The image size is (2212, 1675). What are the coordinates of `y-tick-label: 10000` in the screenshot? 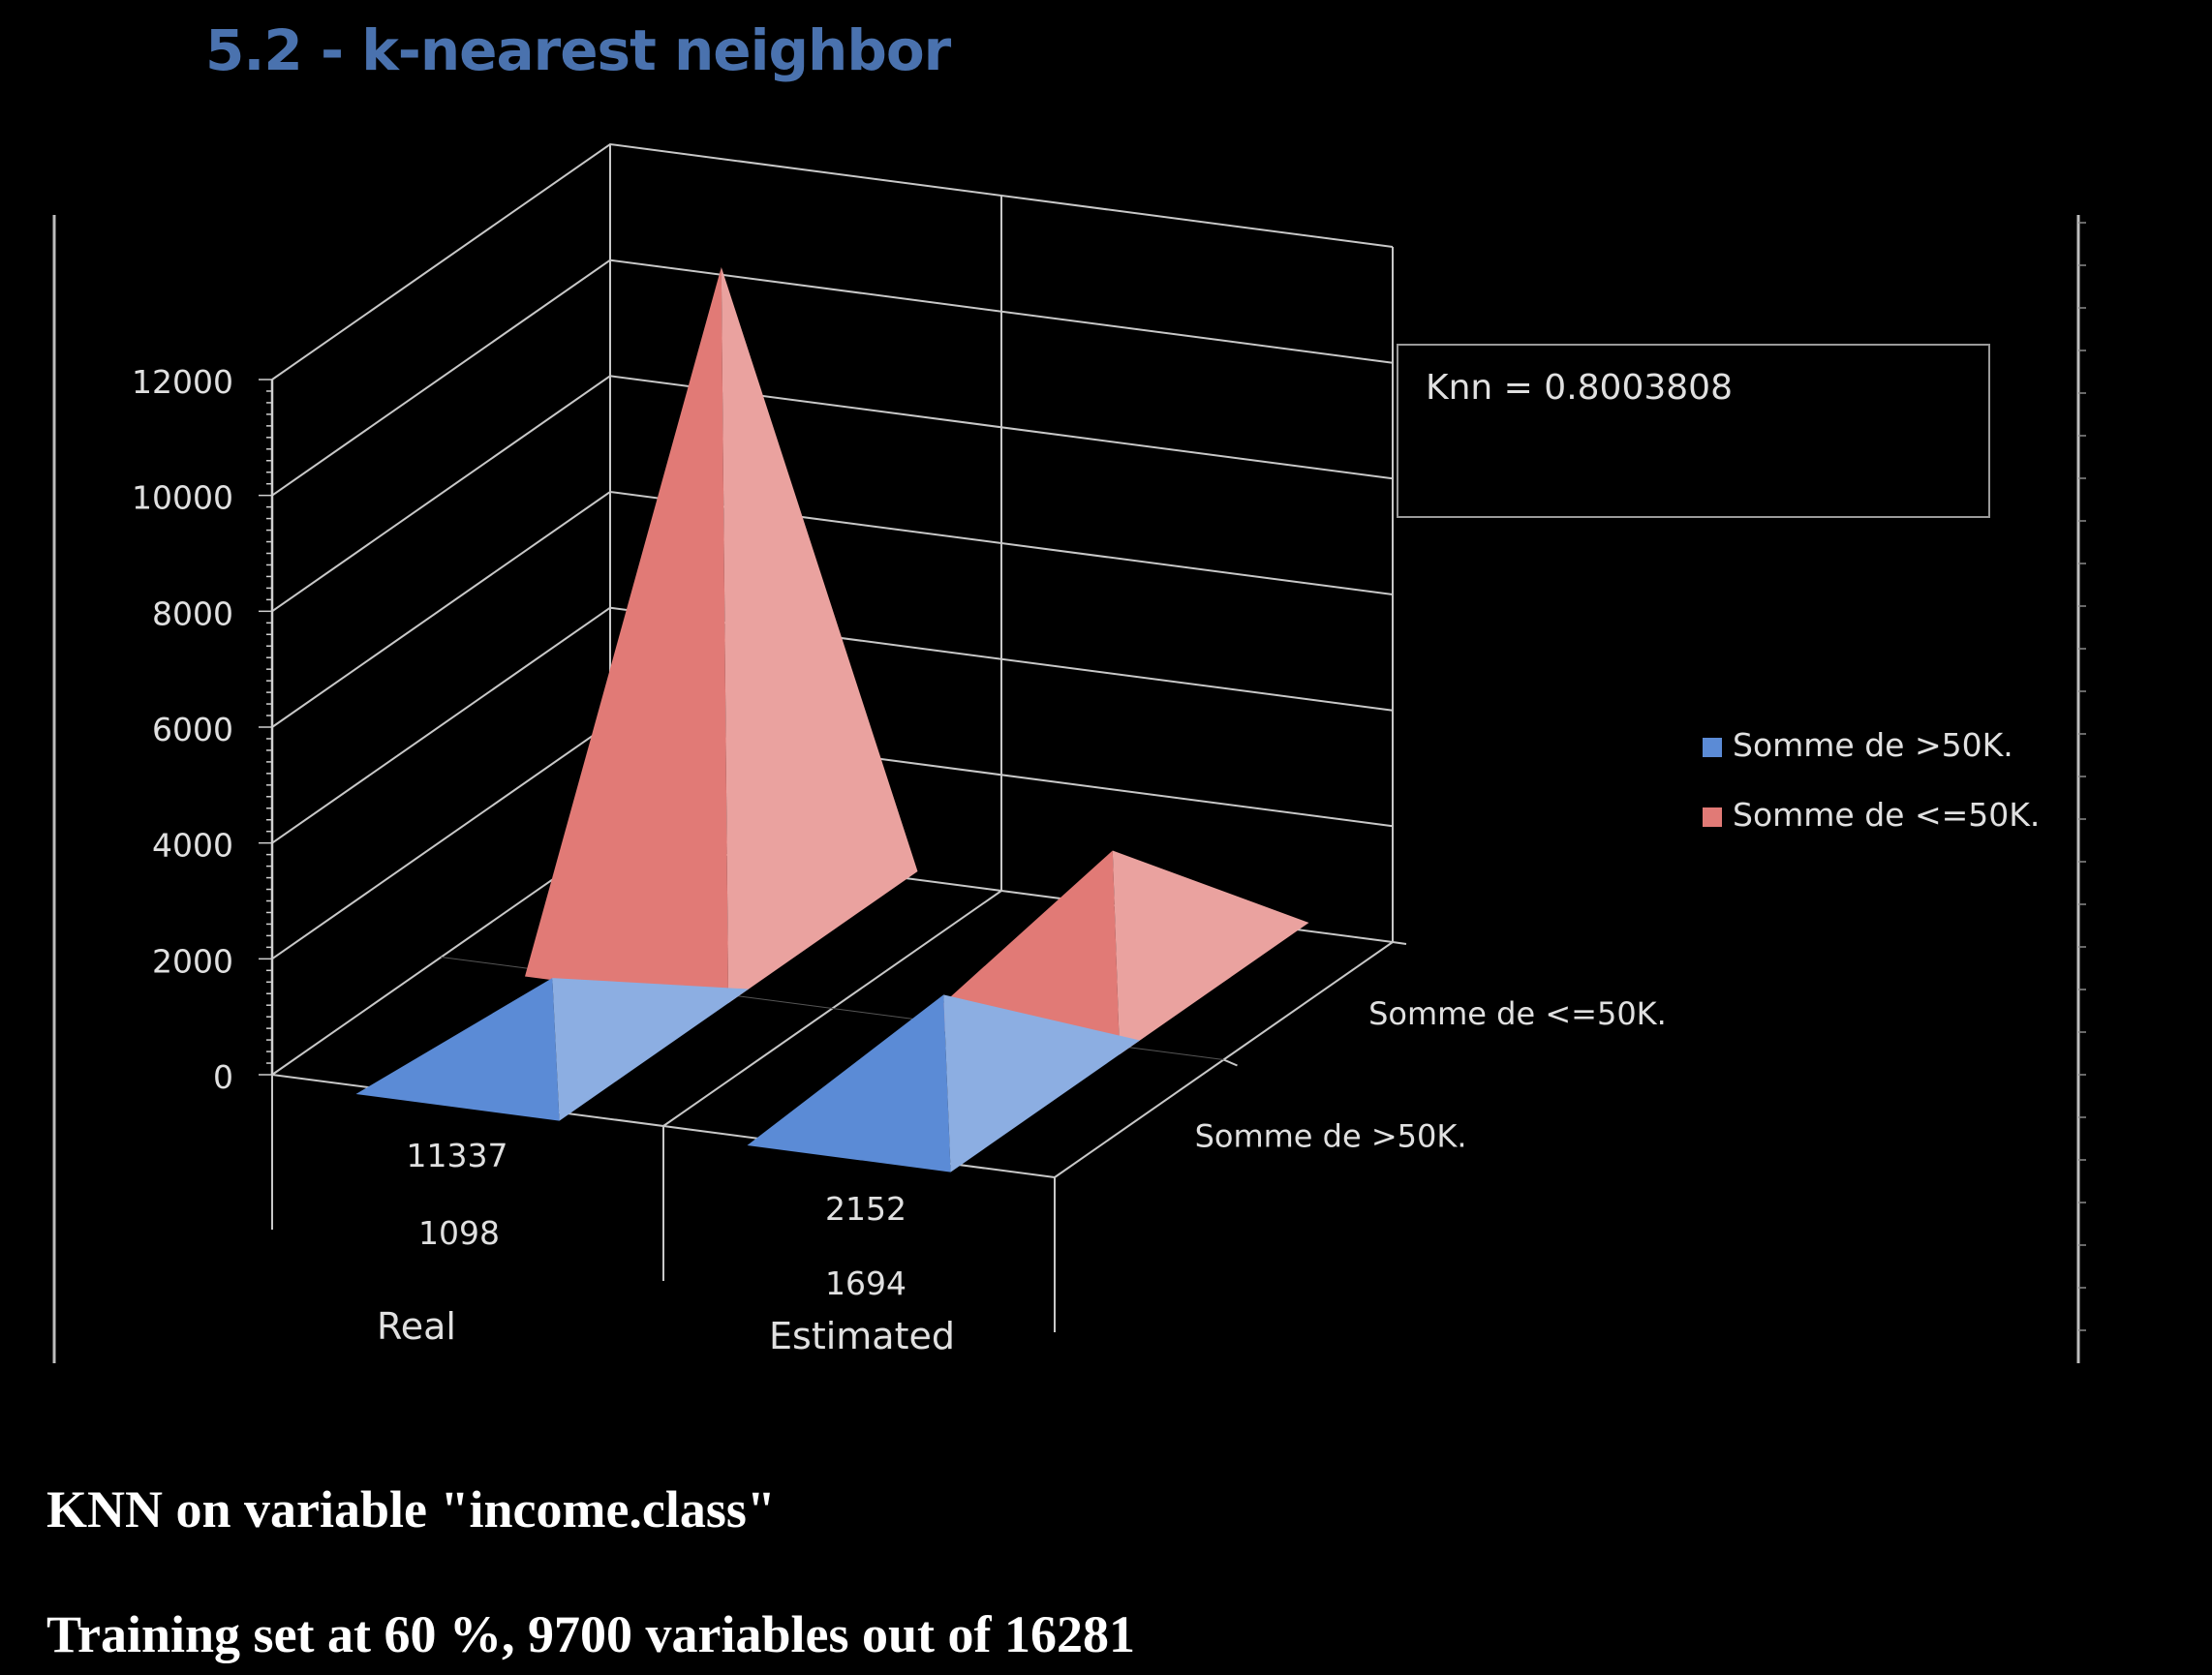 It's located at (183, 498).